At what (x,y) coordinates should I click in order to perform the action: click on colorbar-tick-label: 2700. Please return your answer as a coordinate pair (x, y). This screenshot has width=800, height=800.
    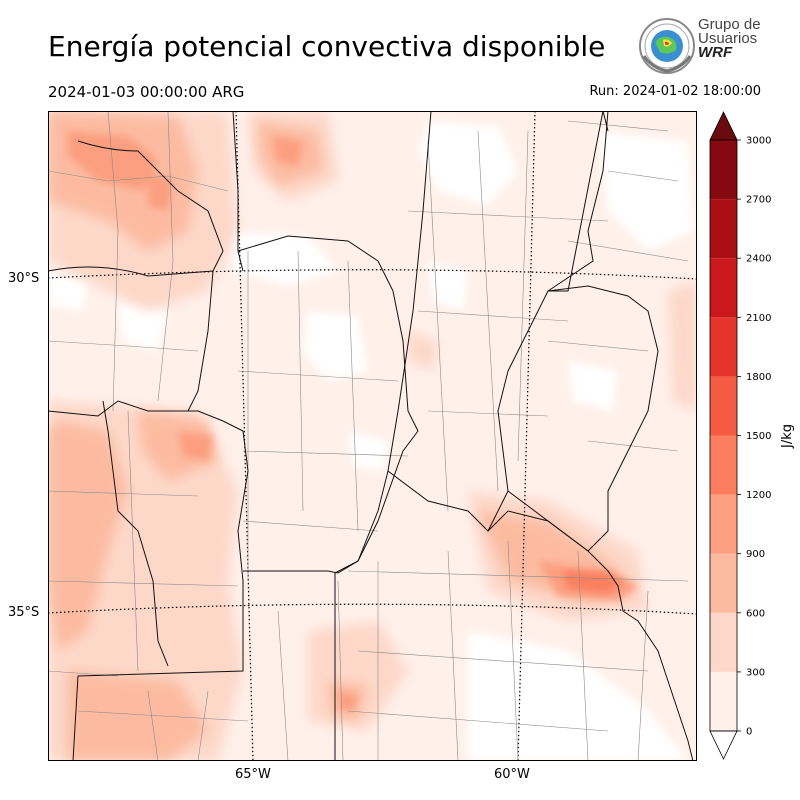
    Looking at the image, I should click on (758, 200).